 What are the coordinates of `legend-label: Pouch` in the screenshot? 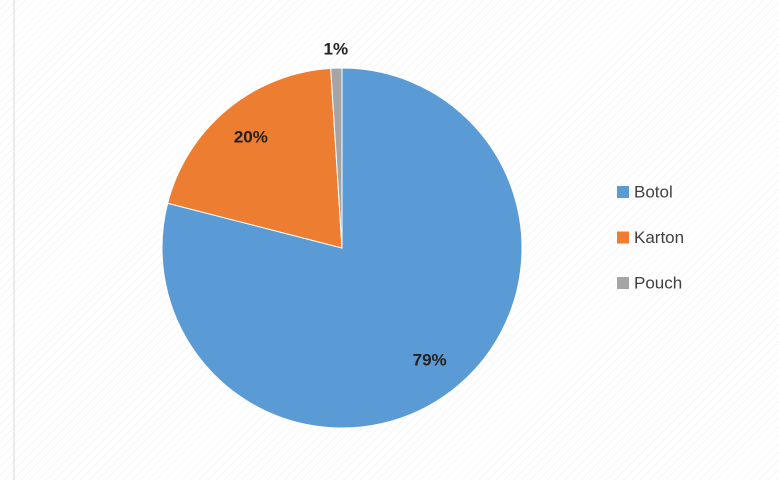 It's located at (658, 282).